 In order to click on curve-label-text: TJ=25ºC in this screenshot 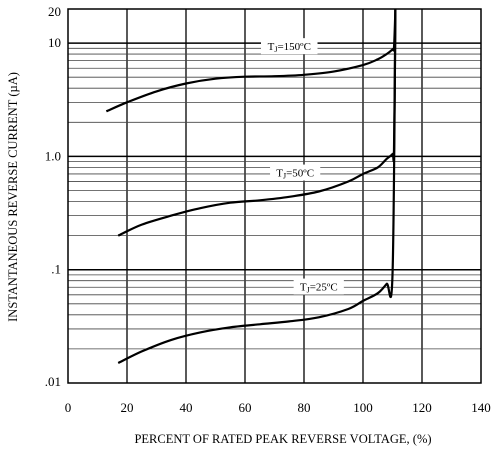, I will do `click(319, 288)`.